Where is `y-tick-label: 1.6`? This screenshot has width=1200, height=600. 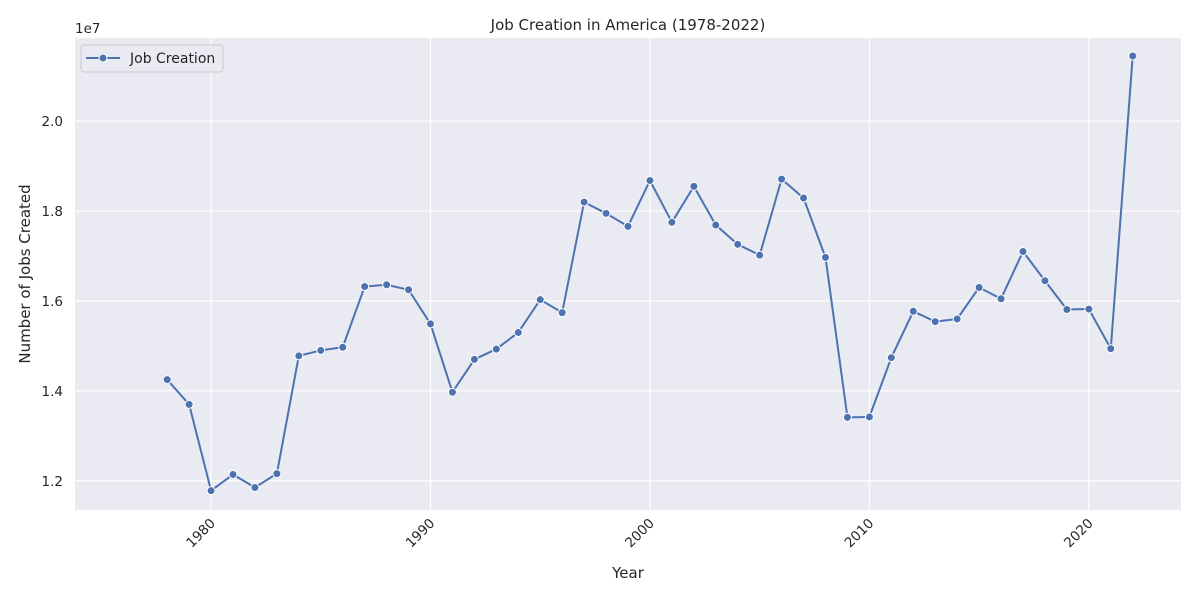
y-tick-label: 1.6 is located at coordinates (52, 302).